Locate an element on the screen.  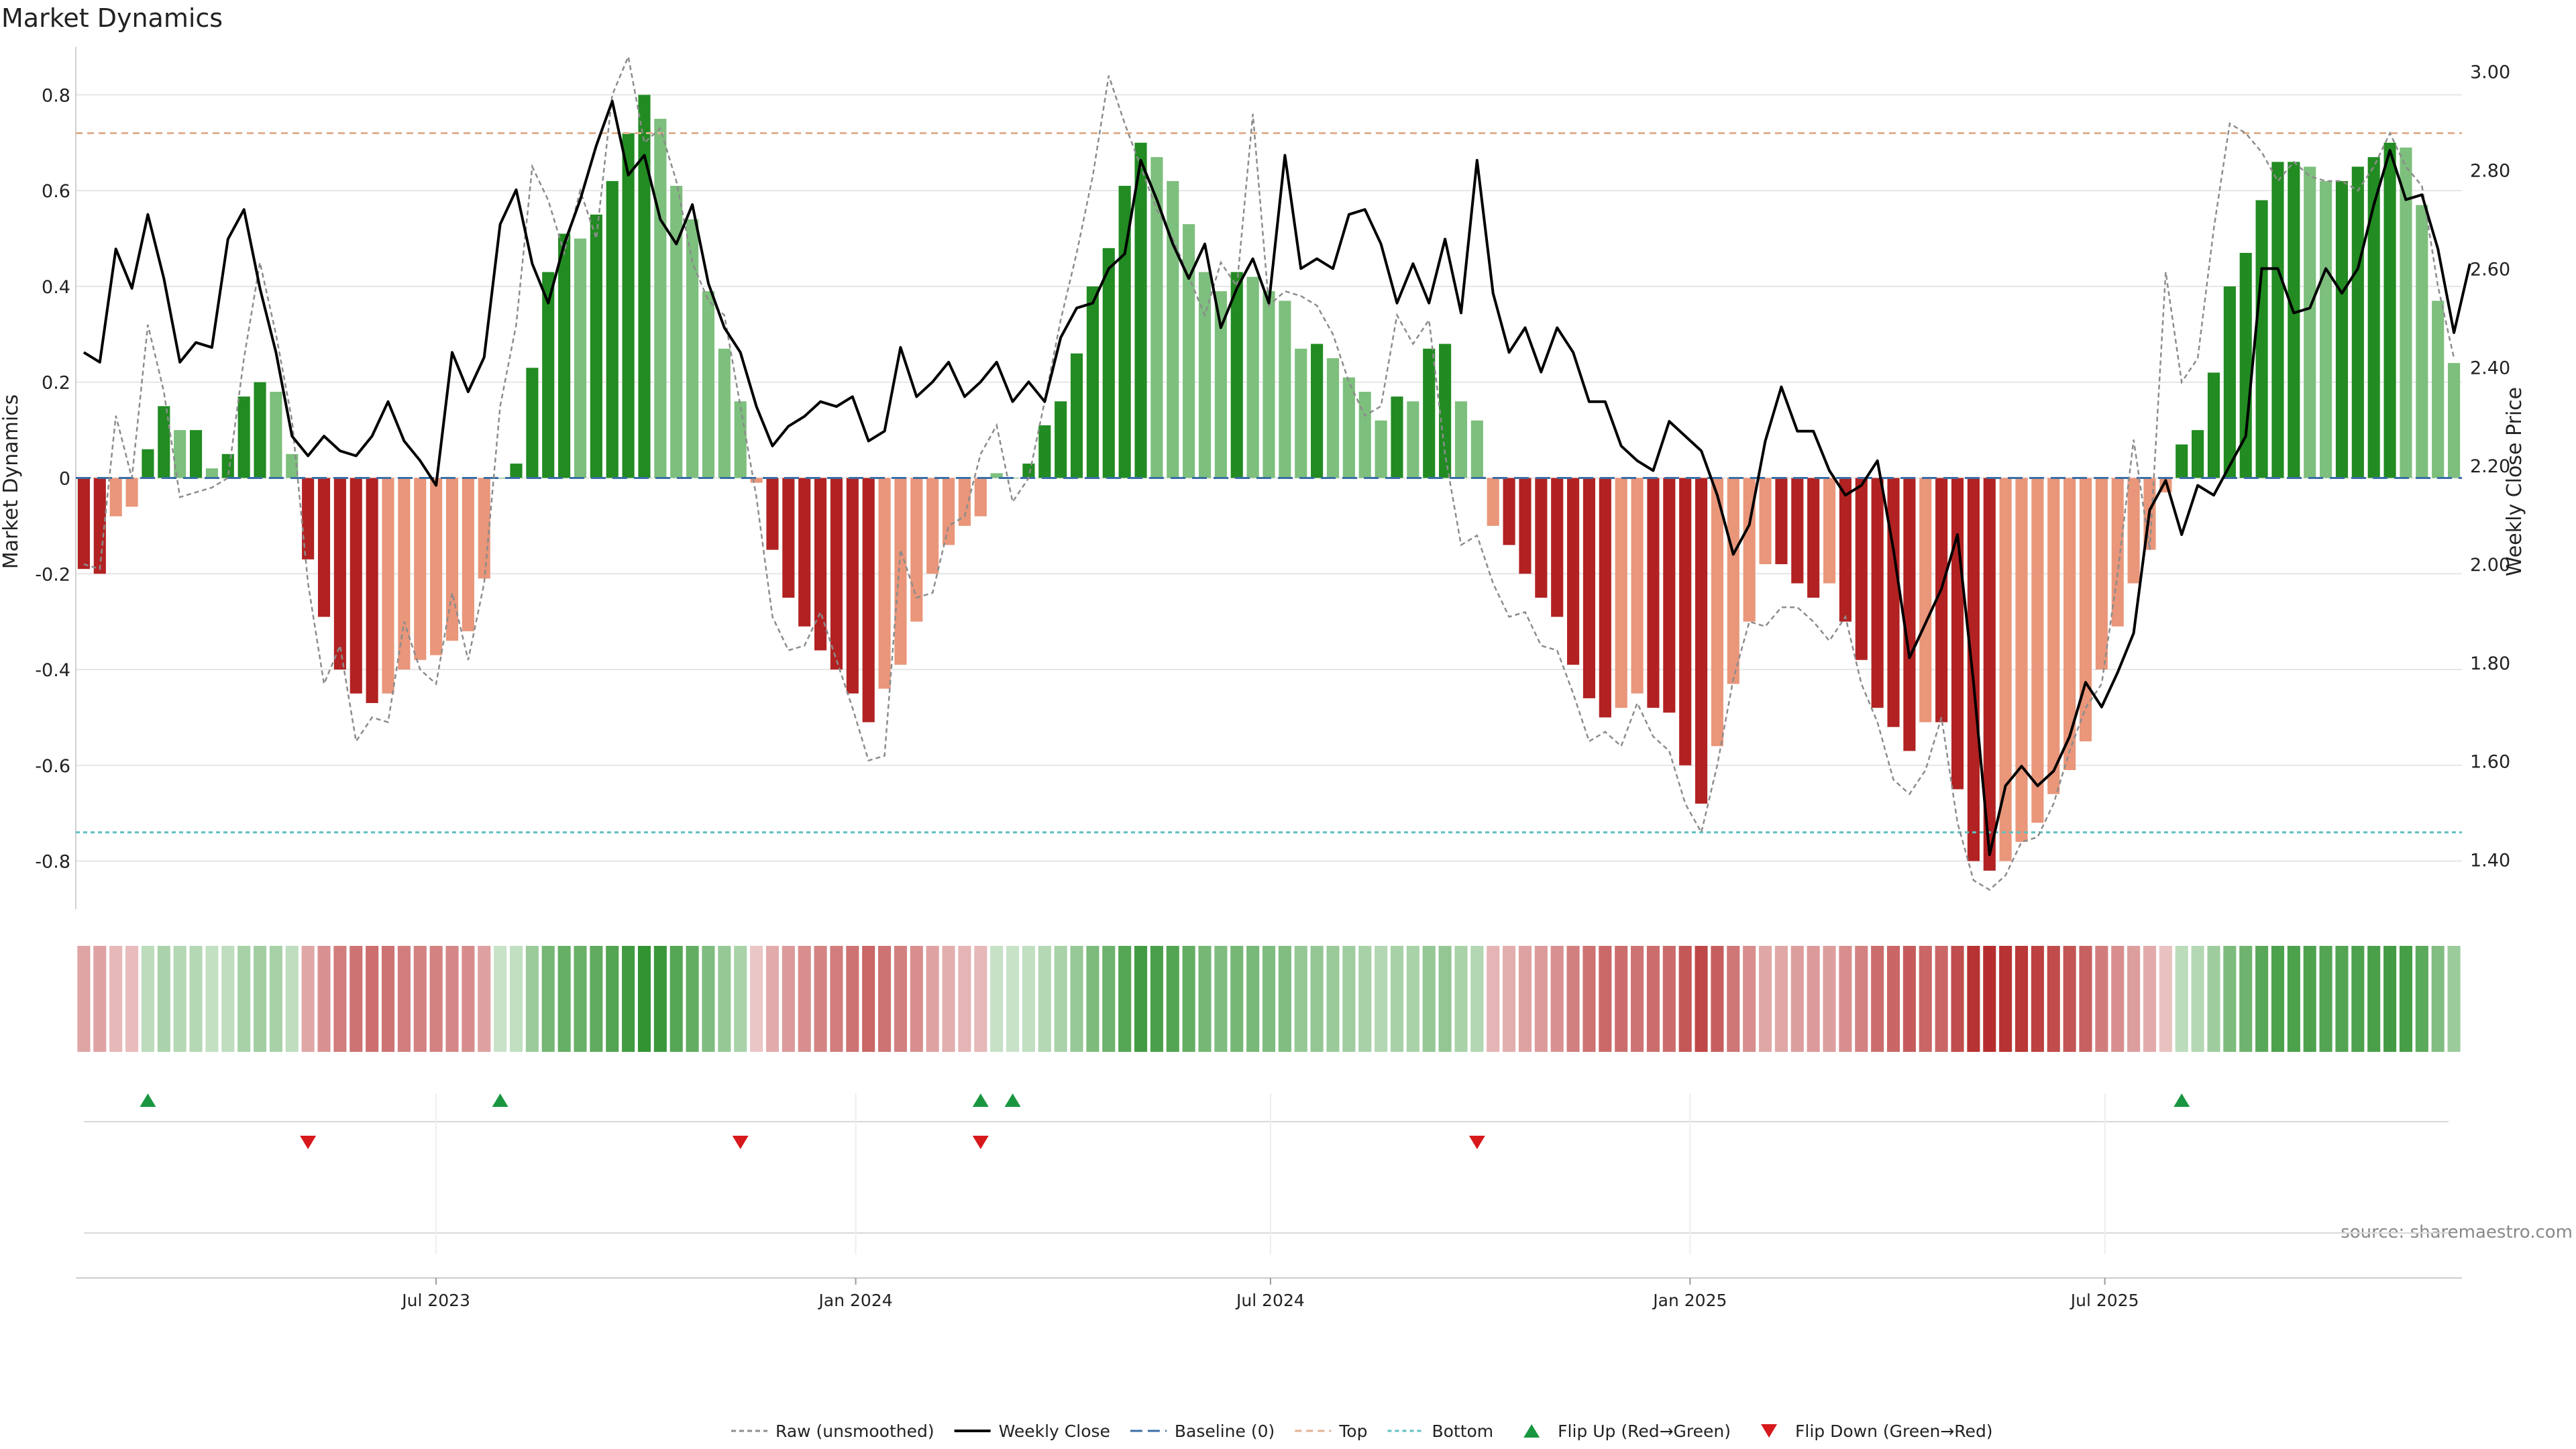
x-tick-label: Jul 2025 is located at coordinates (2104, 1300).